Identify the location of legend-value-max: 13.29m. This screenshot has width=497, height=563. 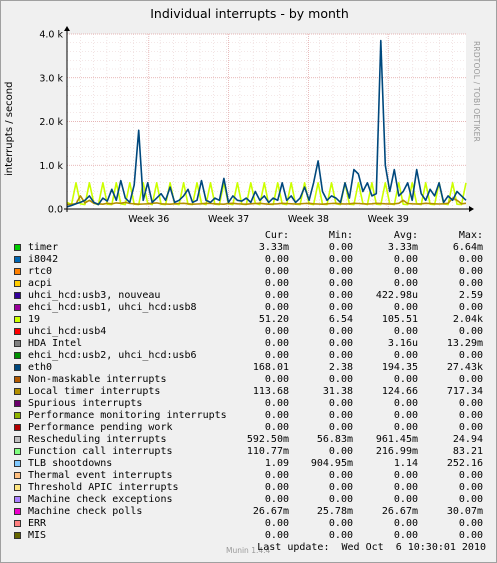
(464, 343).